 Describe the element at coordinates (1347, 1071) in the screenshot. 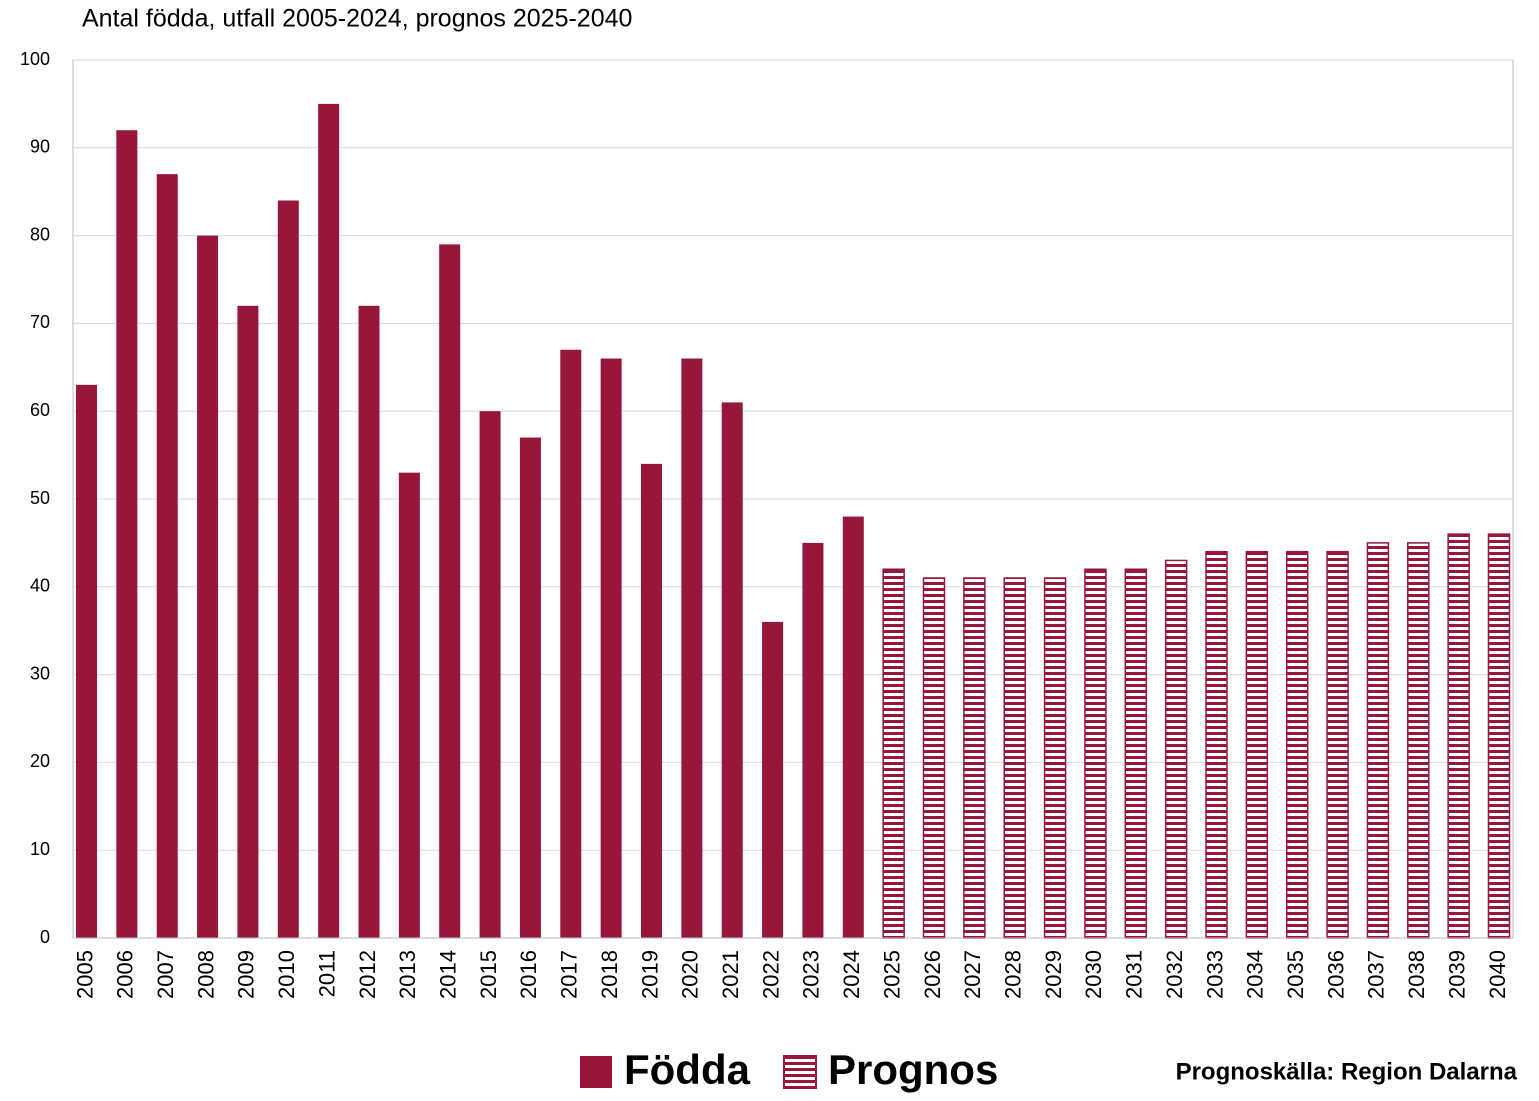

I see `source-note: Prognoskälla: Region Dalarna` at that location.